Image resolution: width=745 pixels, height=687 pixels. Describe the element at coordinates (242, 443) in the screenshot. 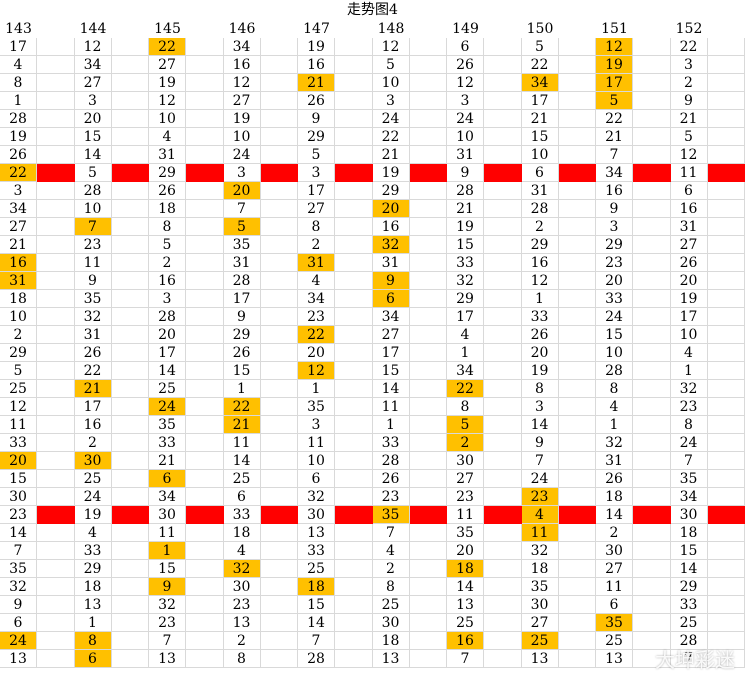

I see `table-cell: 11` at that location.